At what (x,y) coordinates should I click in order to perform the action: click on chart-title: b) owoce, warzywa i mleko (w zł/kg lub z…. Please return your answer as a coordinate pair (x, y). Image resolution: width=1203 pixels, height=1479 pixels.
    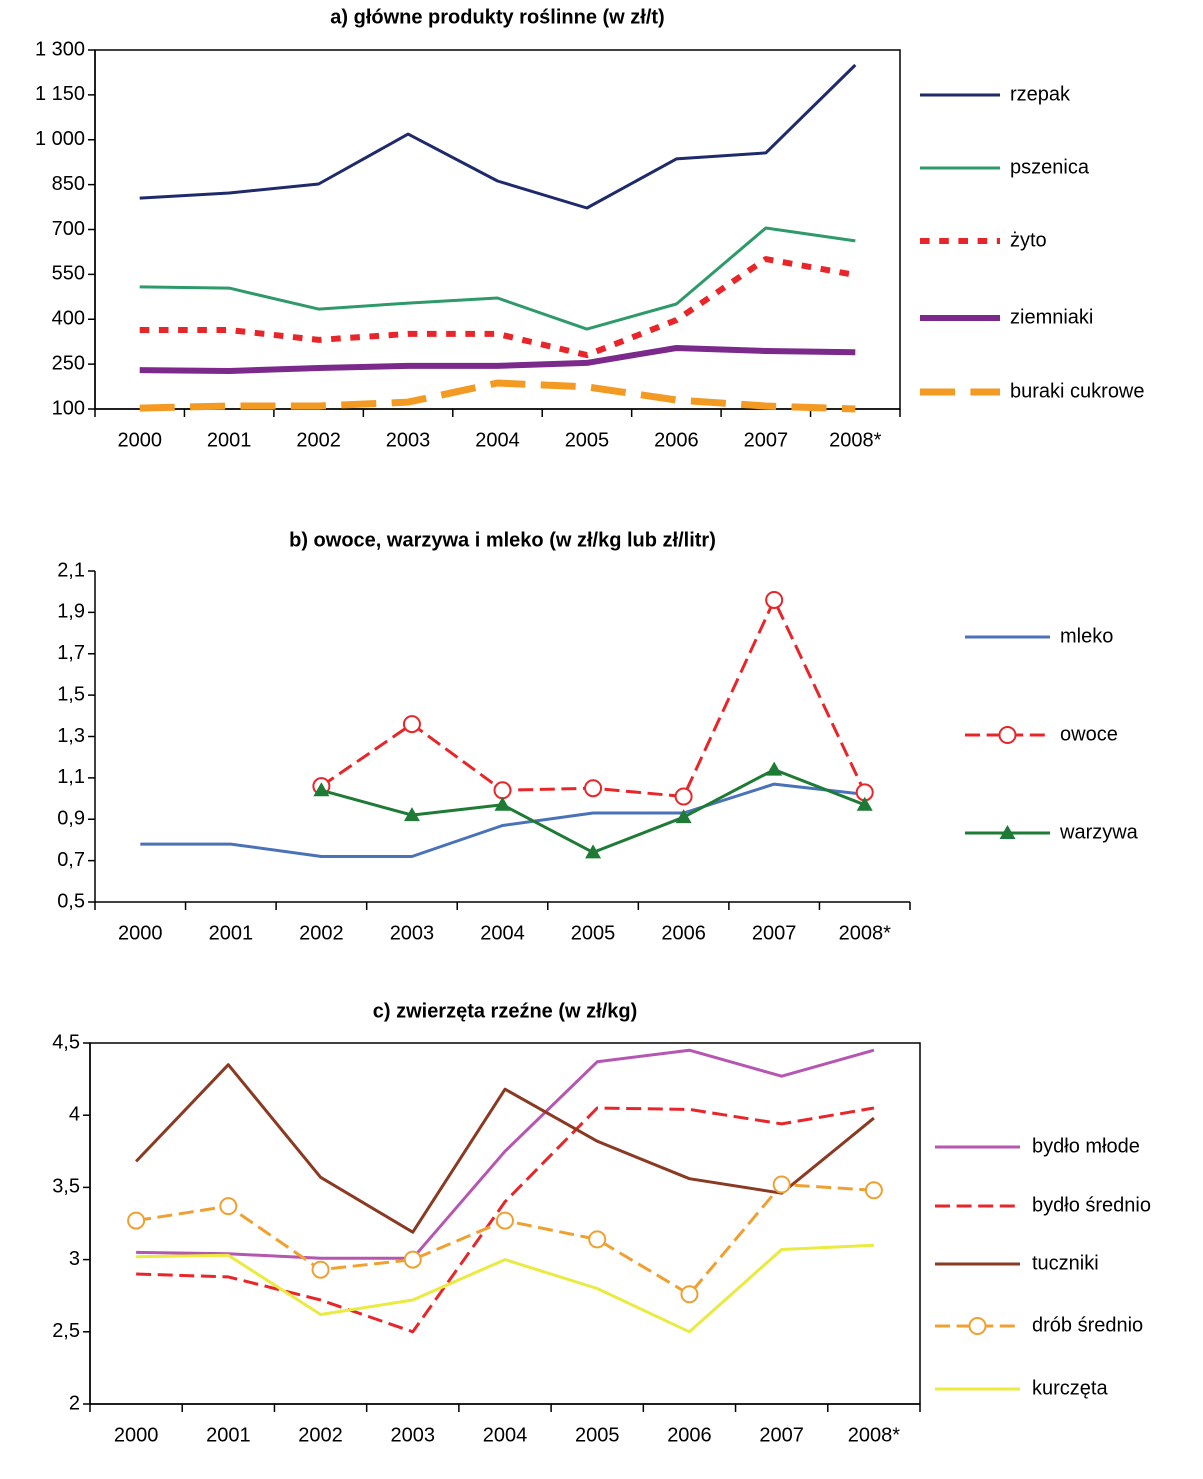
    Looking at the image, I should click on (502, 540).